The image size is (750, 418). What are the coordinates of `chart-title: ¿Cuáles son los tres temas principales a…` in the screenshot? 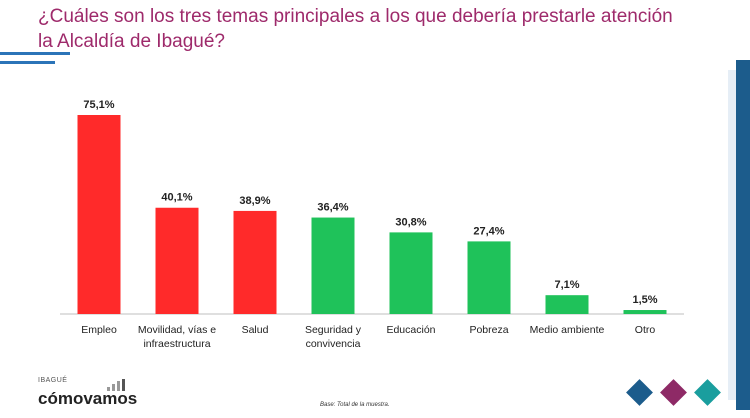 It's located at (378, 29).